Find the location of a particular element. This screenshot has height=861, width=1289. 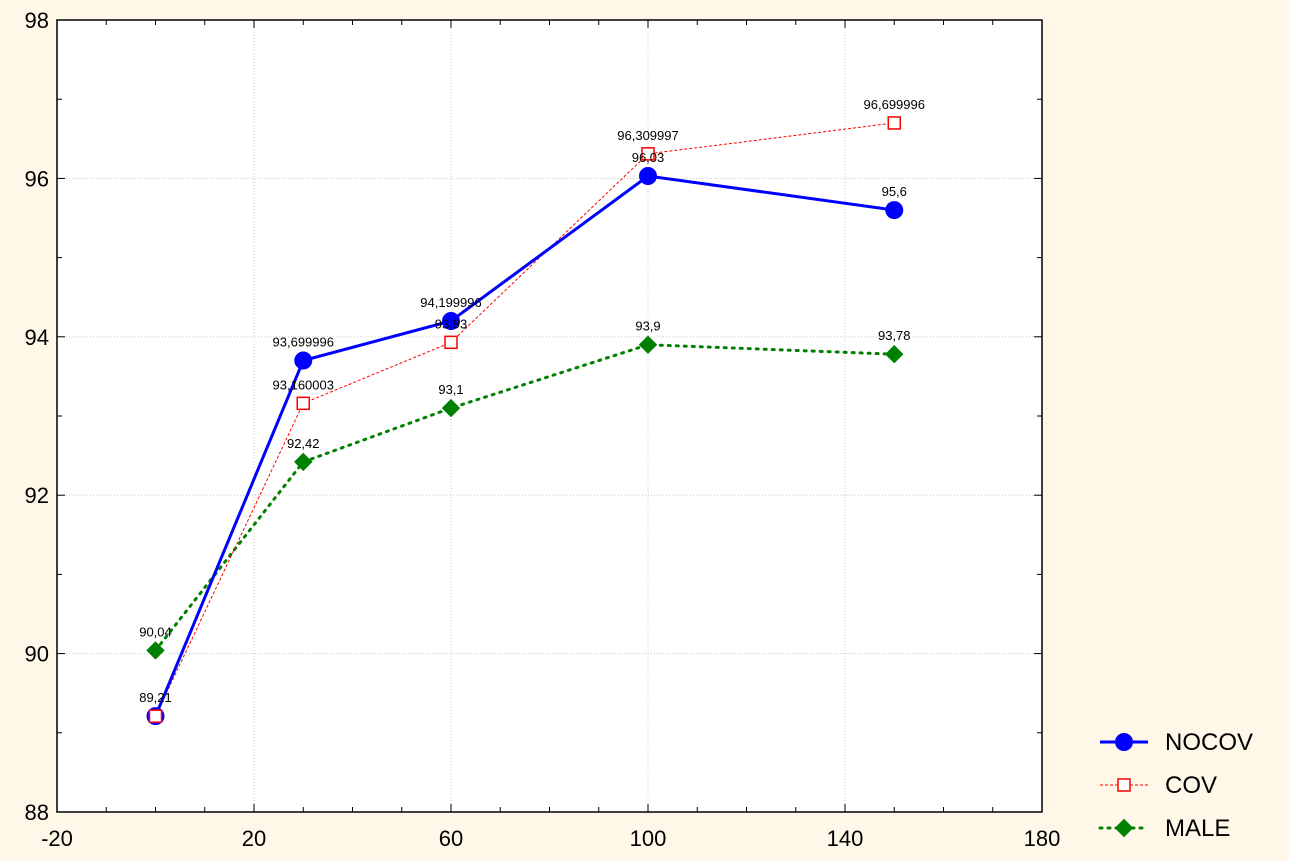

x-tick-label: 140 is located at coordinates (845, 838).